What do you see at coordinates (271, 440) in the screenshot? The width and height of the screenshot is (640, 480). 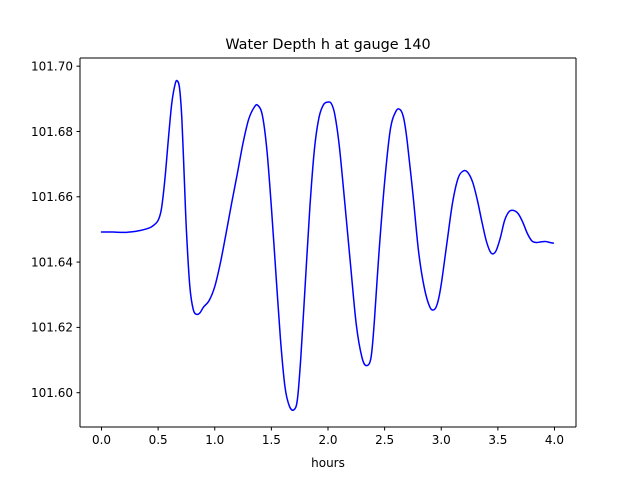 I see `x-tick-label: 1.5` at bounding box center [271, 440].